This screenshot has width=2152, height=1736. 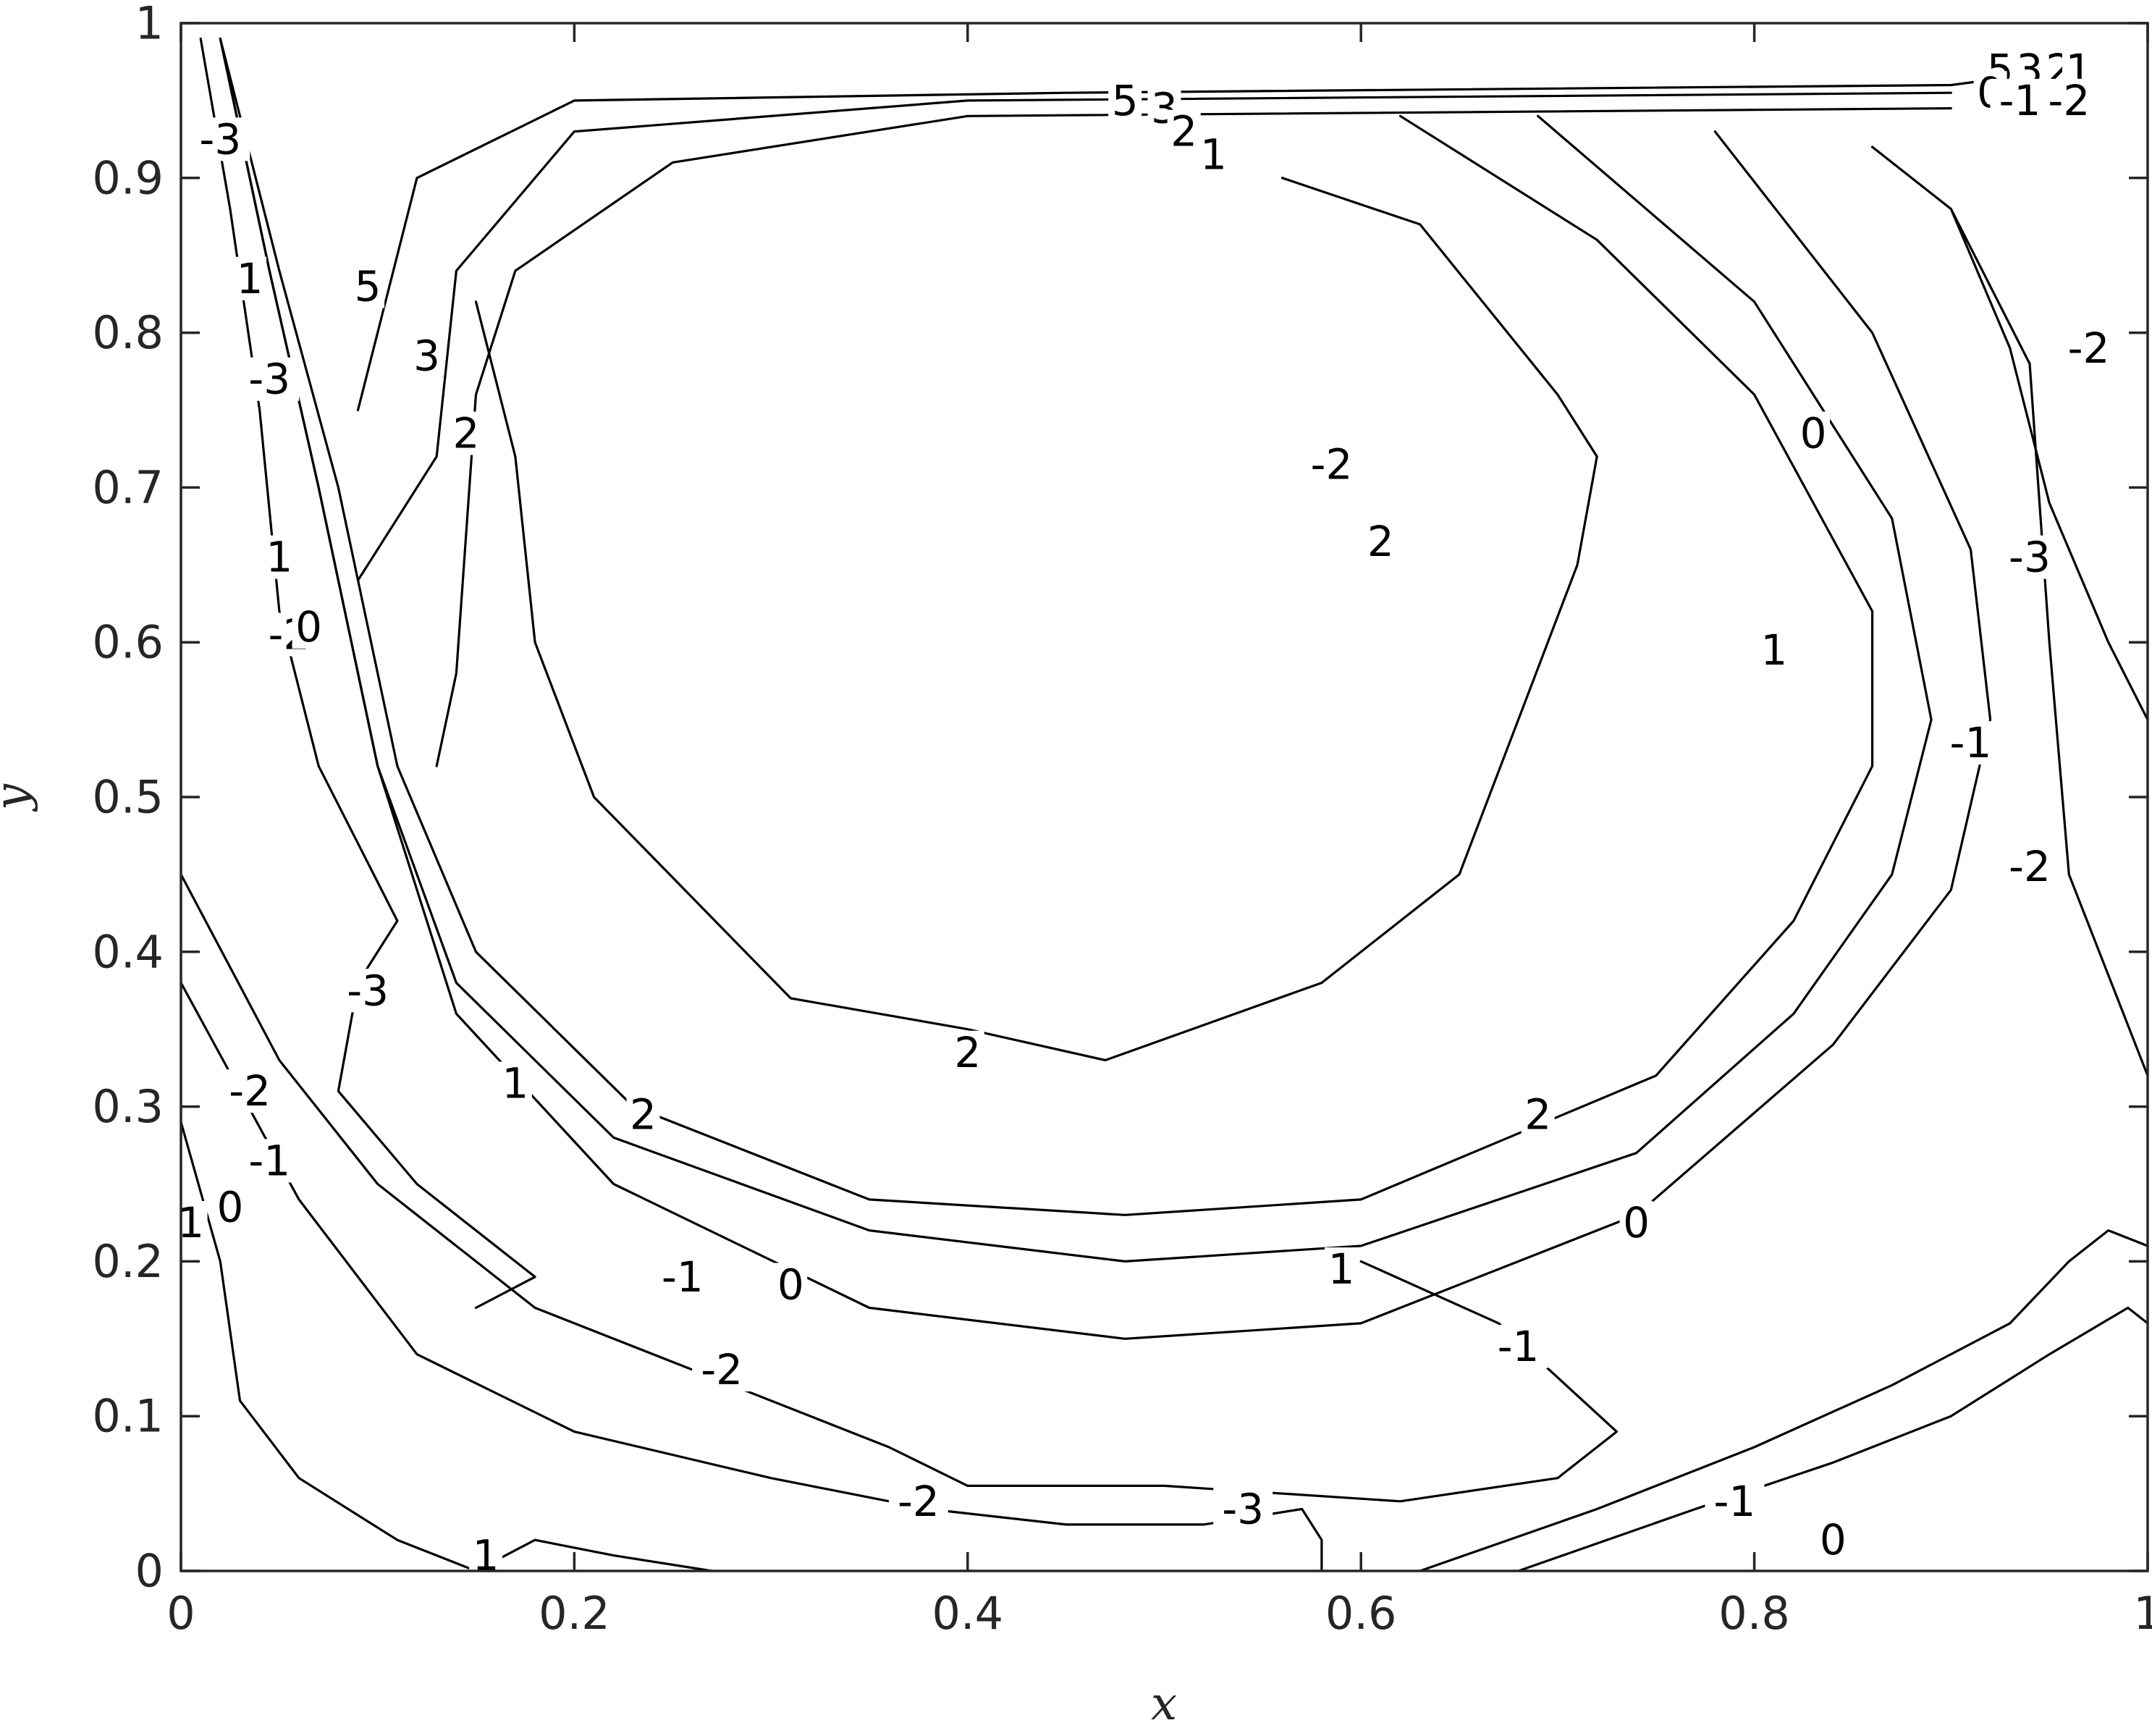 I want to click on y-tick-label: 1, so click(x=149, y=25).